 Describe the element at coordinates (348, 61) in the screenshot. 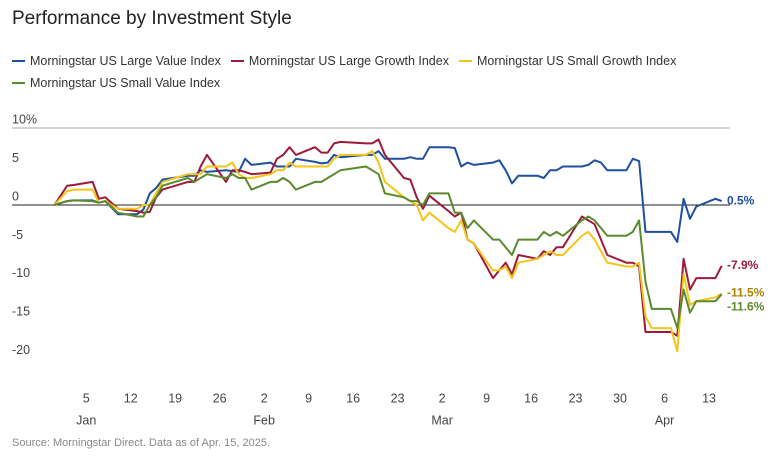

I see `legend-label: Morningstar US Large Growth Index` at that location.